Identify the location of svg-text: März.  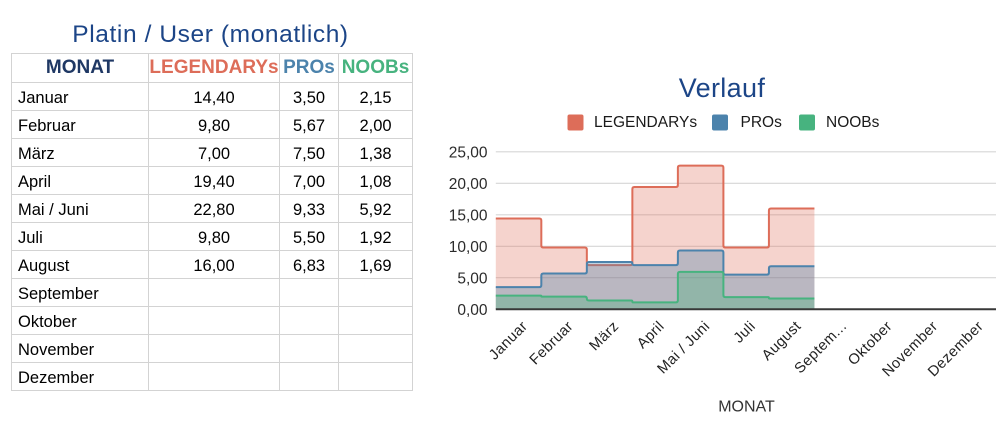
(605, 337).